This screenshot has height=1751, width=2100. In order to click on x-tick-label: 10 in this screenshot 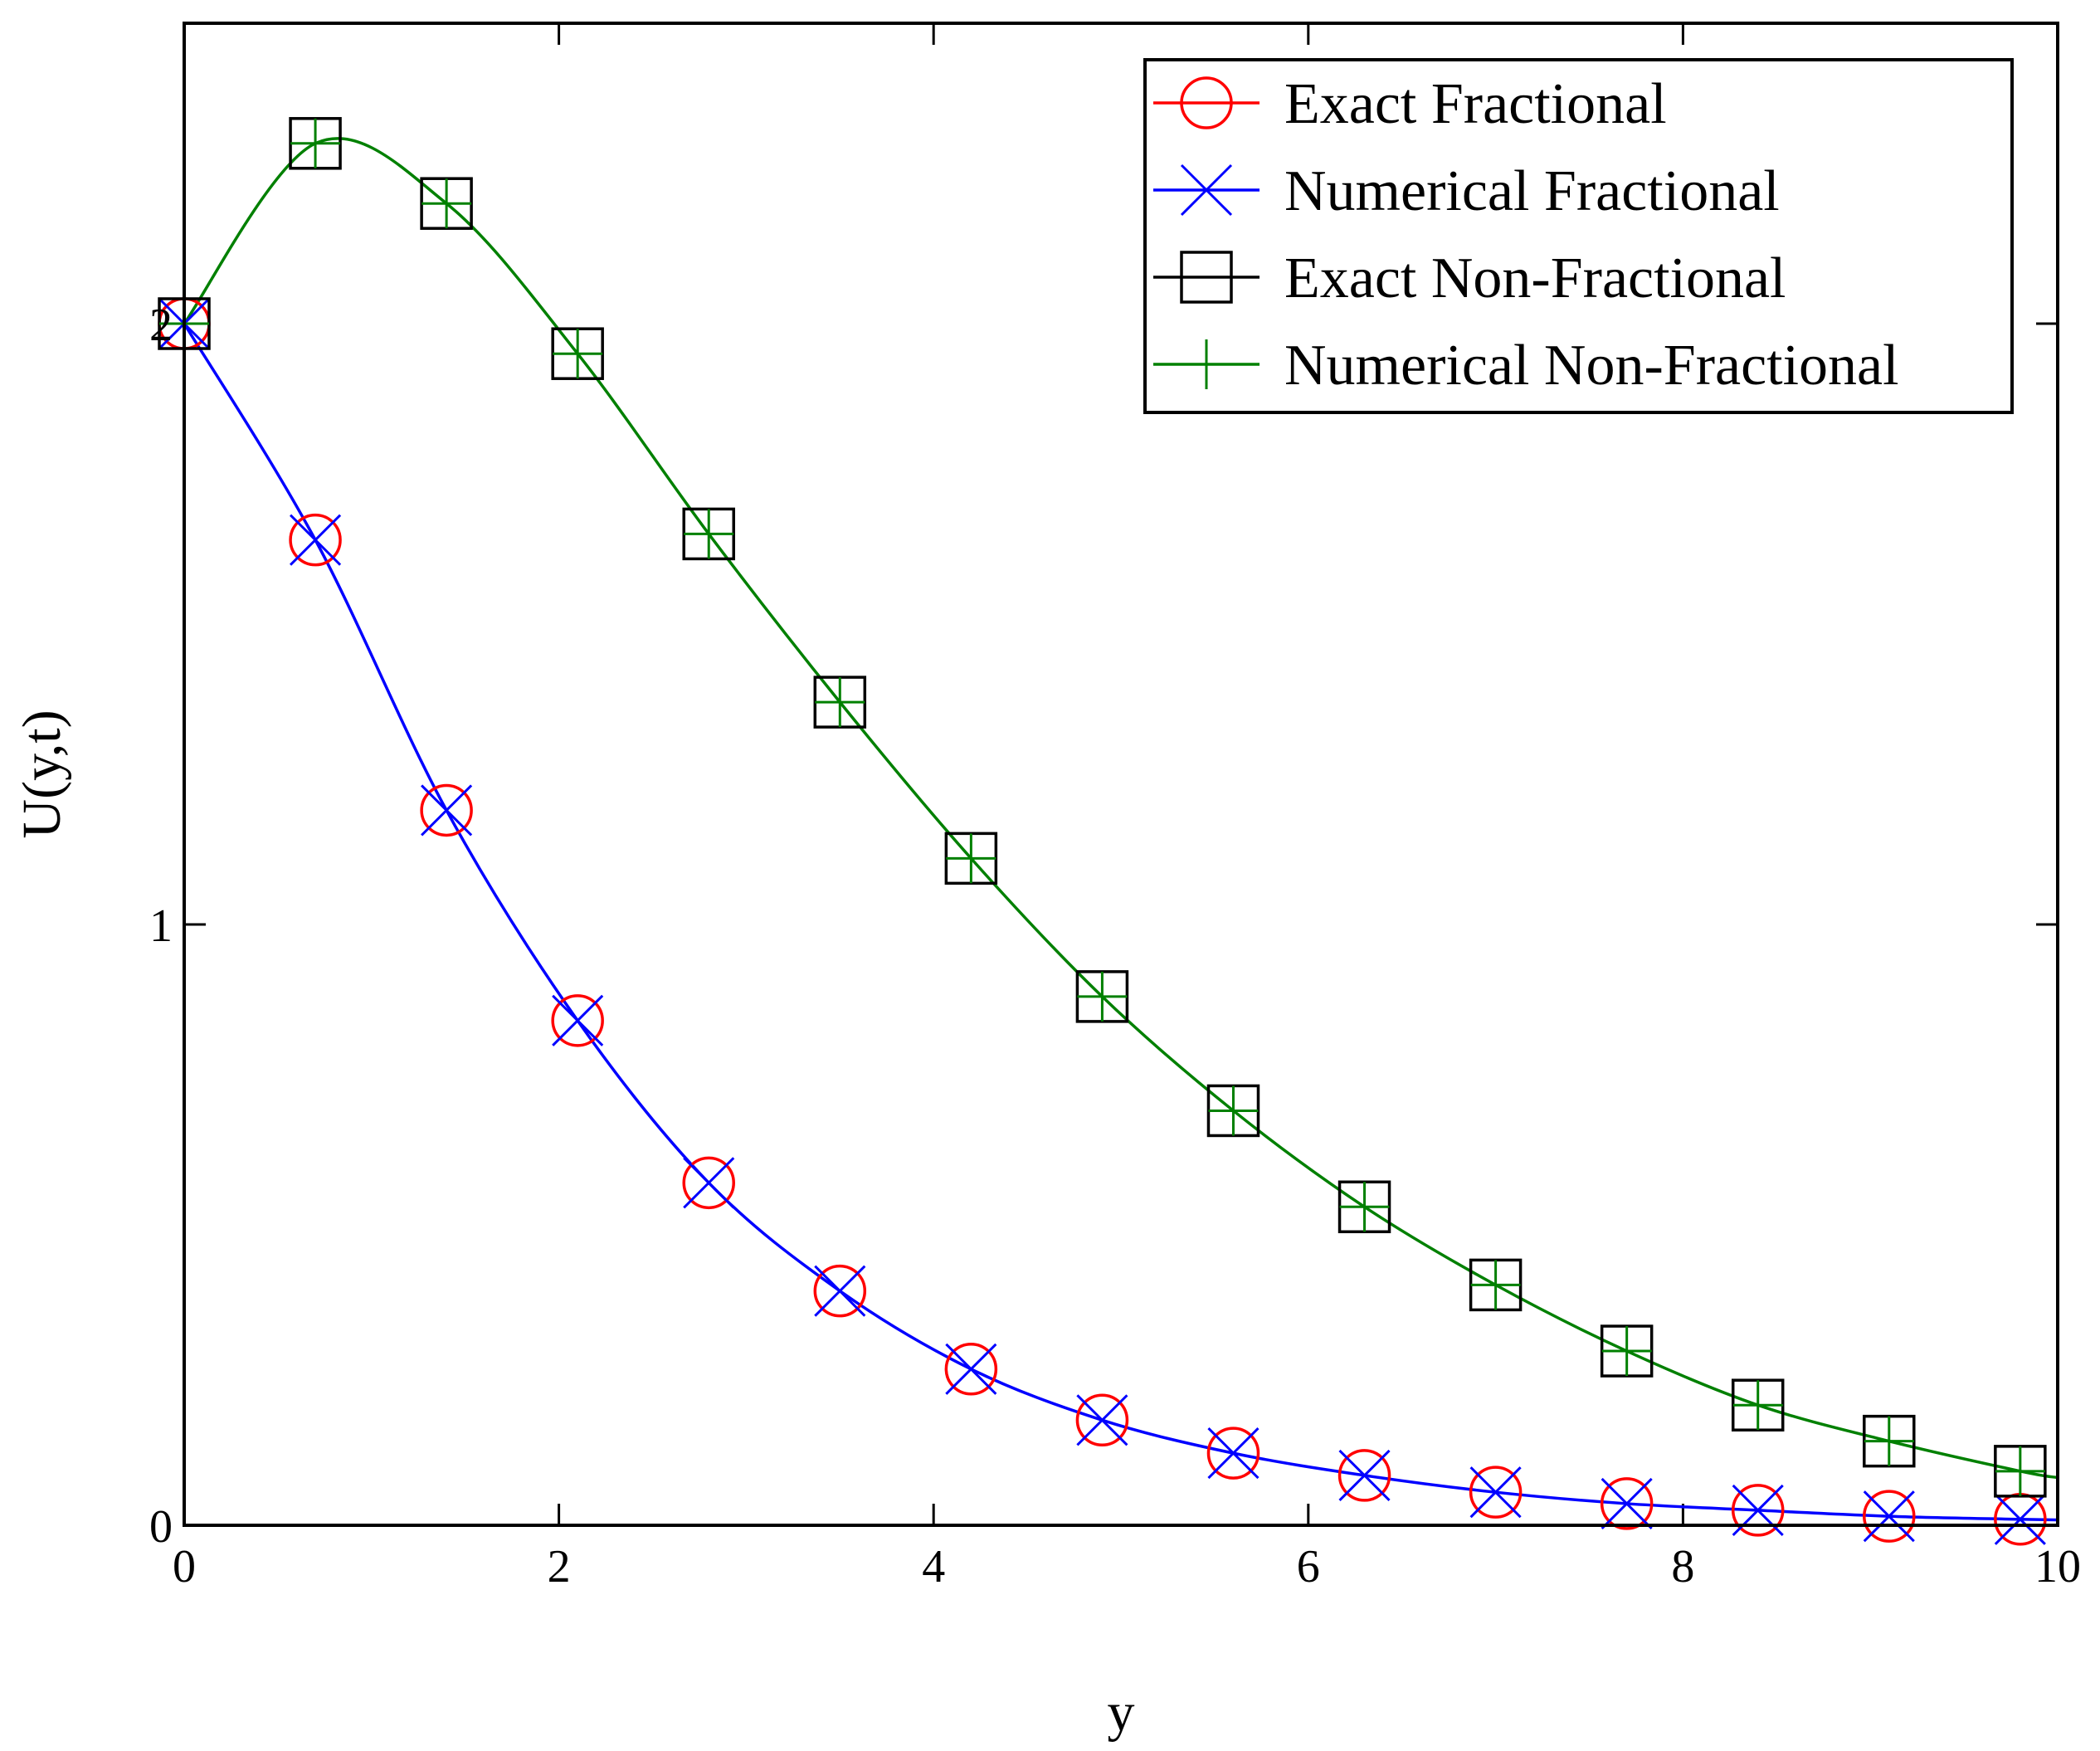, I will do `click(2057, 1566)`.